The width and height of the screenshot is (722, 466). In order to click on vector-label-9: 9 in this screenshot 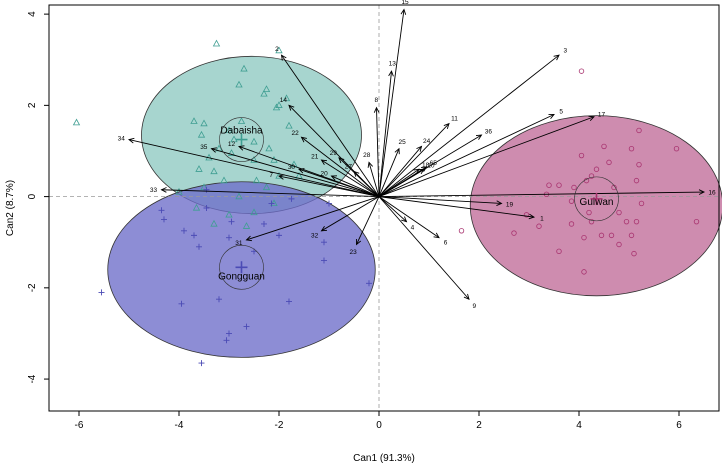, I will do `click(474, 306)`.